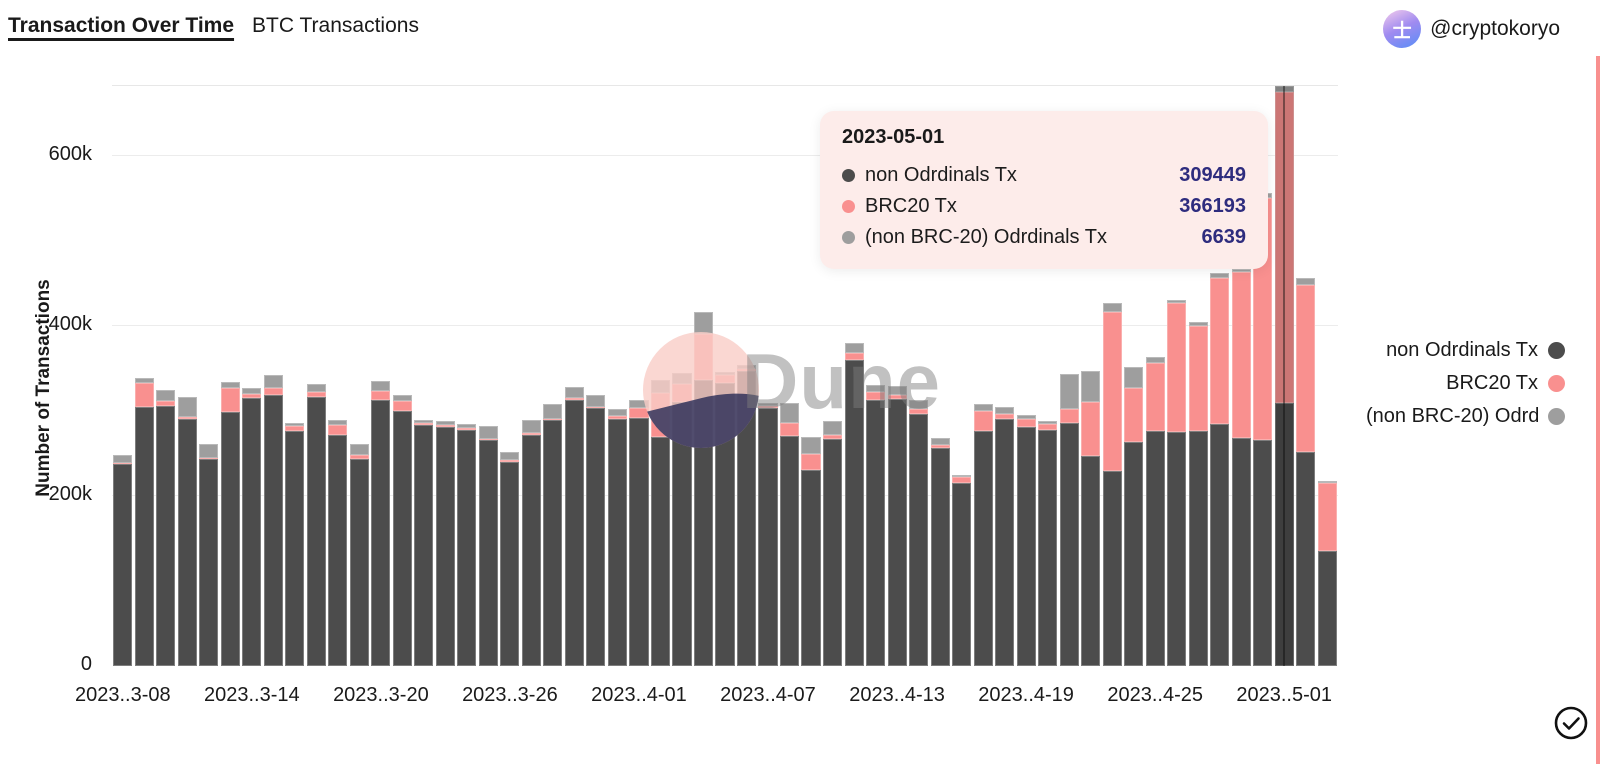 Image resolution: width=1600 pixels, height=764 pixels. Describe the element at coordinates (1495, 28) in the screenshot. I see `author-handle: @cryptokoryo` at that location.